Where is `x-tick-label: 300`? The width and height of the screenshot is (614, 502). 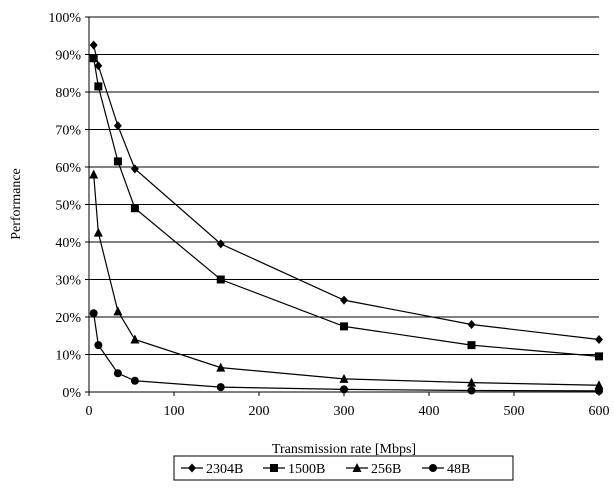 x-tick-label: 300 is located at coordinates (344, 411).